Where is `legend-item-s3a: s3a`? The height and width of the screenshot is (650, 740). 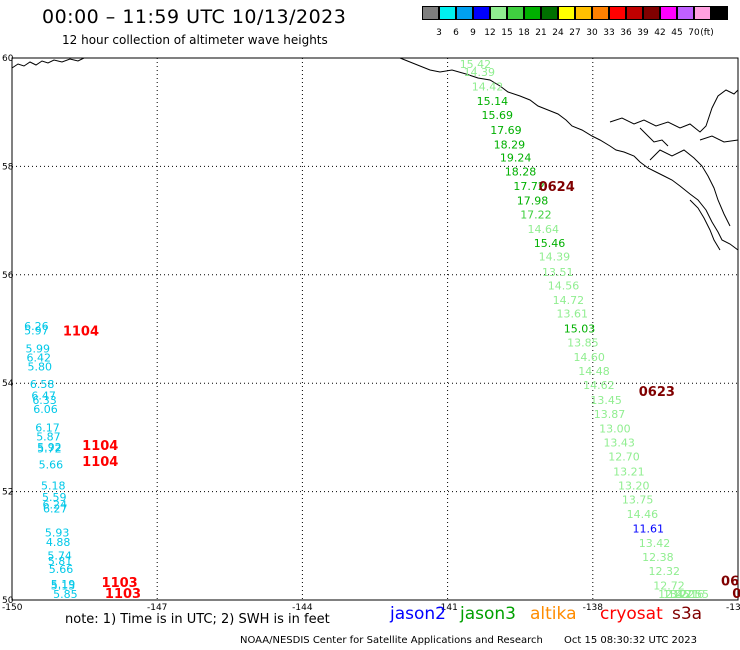 legend-item-s3a: s3a is located at coordinates (687, 614).